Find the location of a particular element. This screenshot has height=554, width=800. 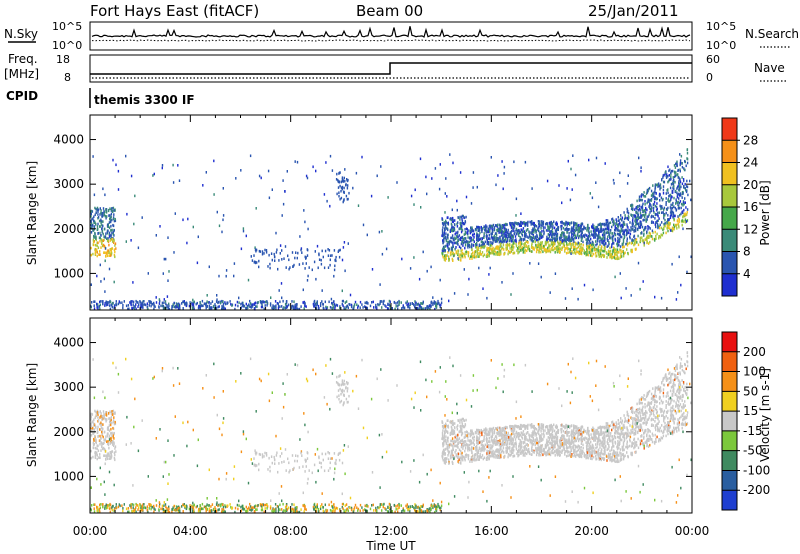

date-label: 25/Jan/2011 is located at coordinates (633, 11).